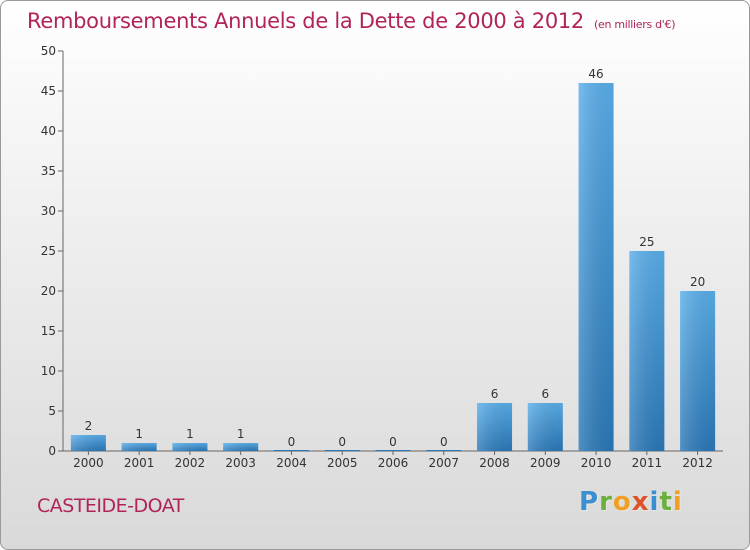 Image resolution: width=750 pixels, height=550 pixels. What do you see at coordinates (89, 426) in the screenshot?
I see `bar-value-label: 2` at bounding box center [89, 426].